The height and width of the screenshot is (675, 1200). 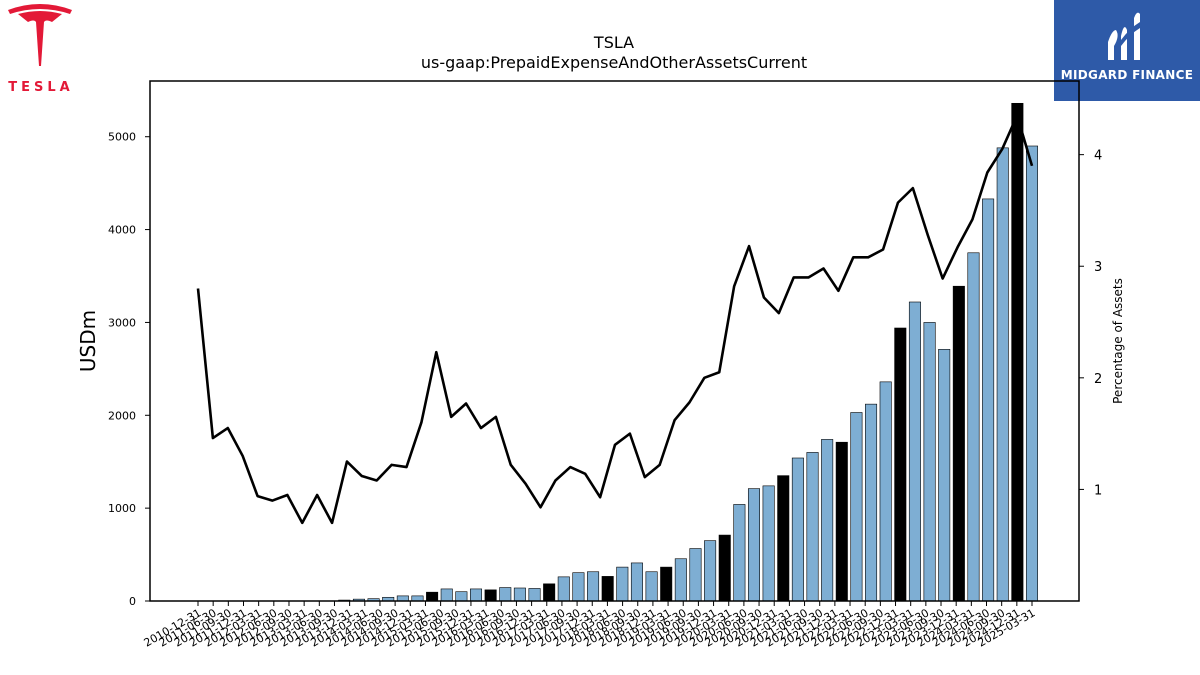 I want to click on y-tick-label: 4000, so click(x=122, y=230).